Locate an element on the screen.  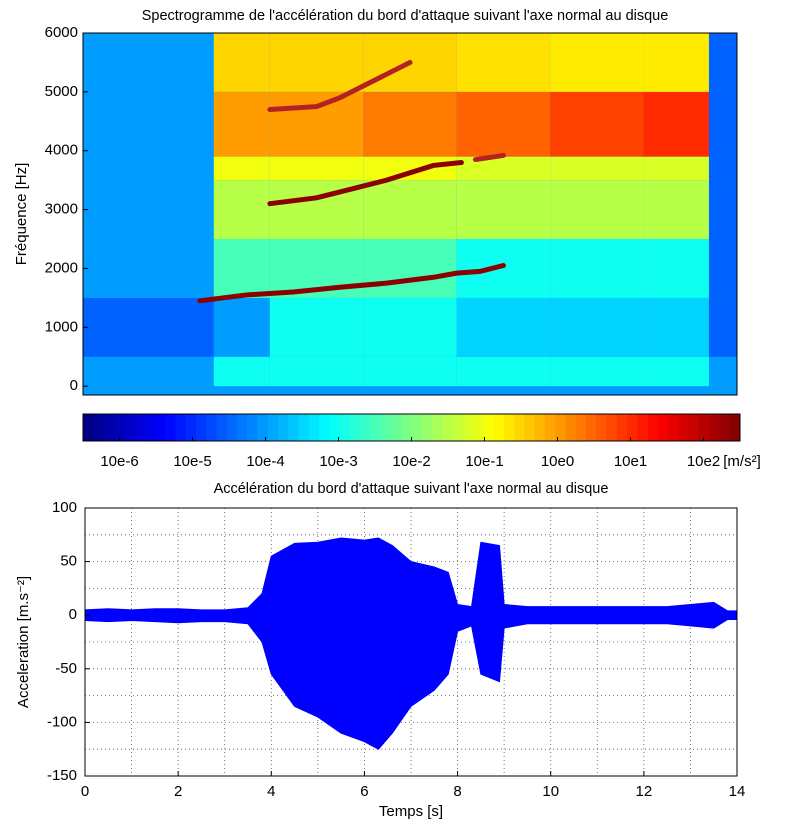
y-tick-label: 4000 is located at coordinates (61, 150).